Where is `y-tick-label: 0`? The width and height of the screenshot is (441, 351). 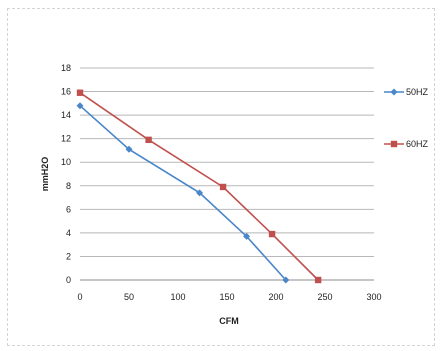
y-tick-label: 0 is located at coordinates (68, 280).